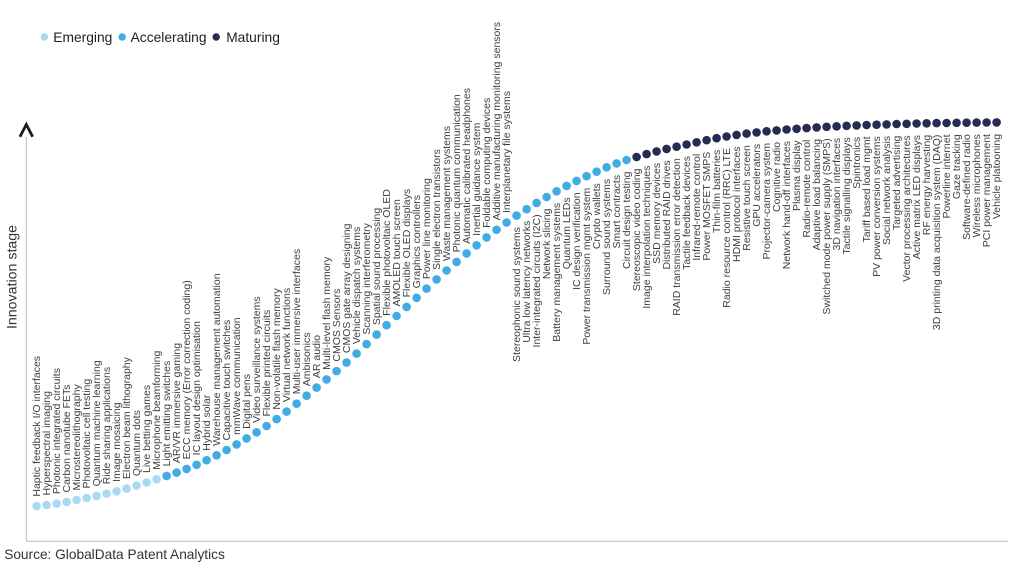 The image size is (1024, 576). What do you see at coordinates (657, 213) in the screenshot?
I see `svg-text: SSD memory devices` at bounding box center [657, 213].